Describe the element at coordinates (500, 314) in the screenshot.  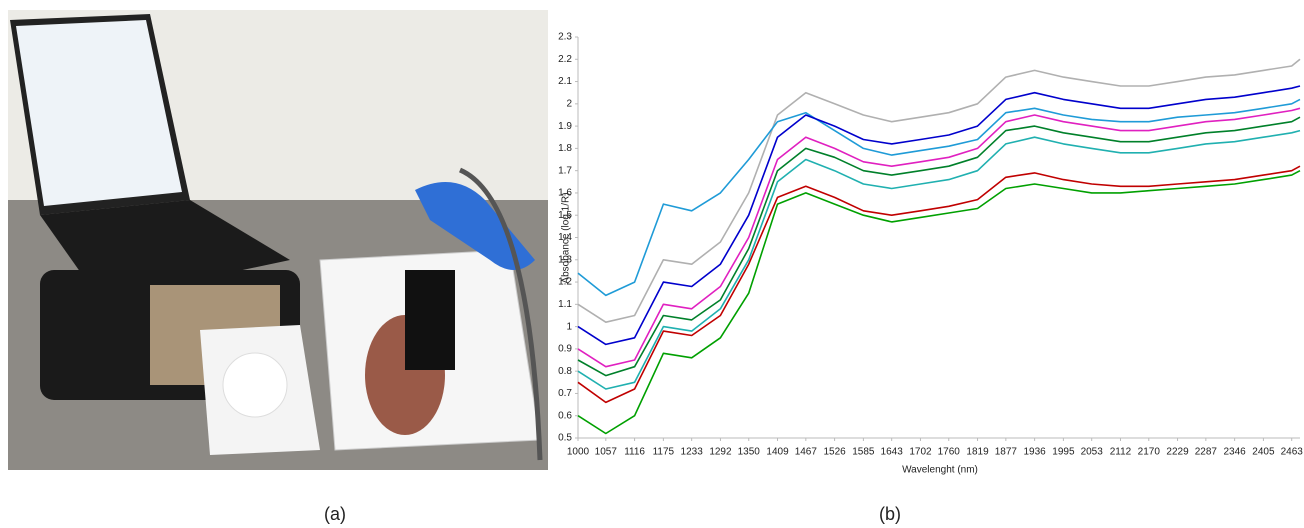
I see `fiber-cable` at that location.